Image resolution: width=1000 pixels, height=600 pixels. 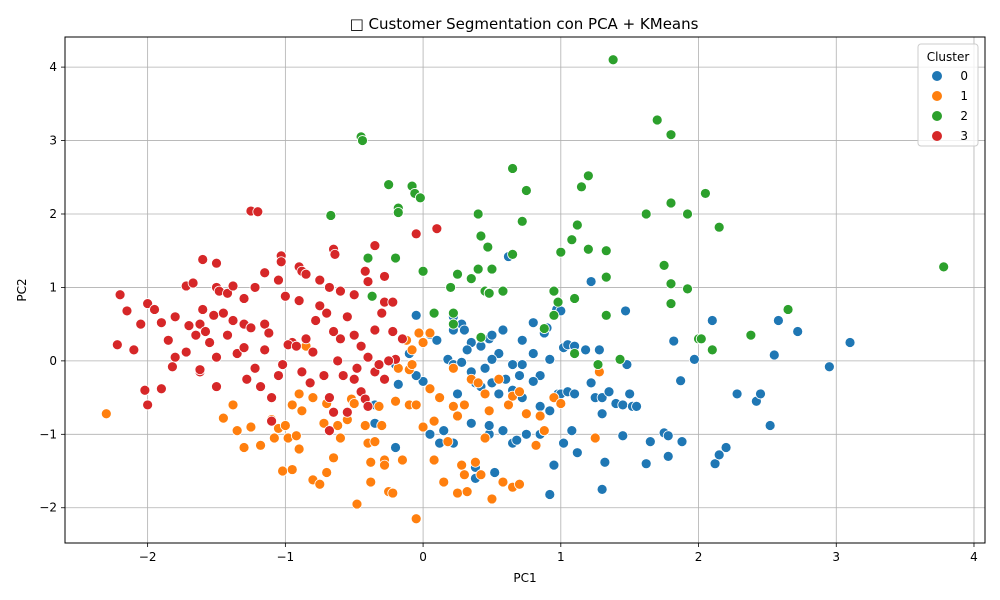 What do you see at coordinates (423, 557) in the screenshot?
I see `x-tick-label: 0` at bounding box center [423, 557].